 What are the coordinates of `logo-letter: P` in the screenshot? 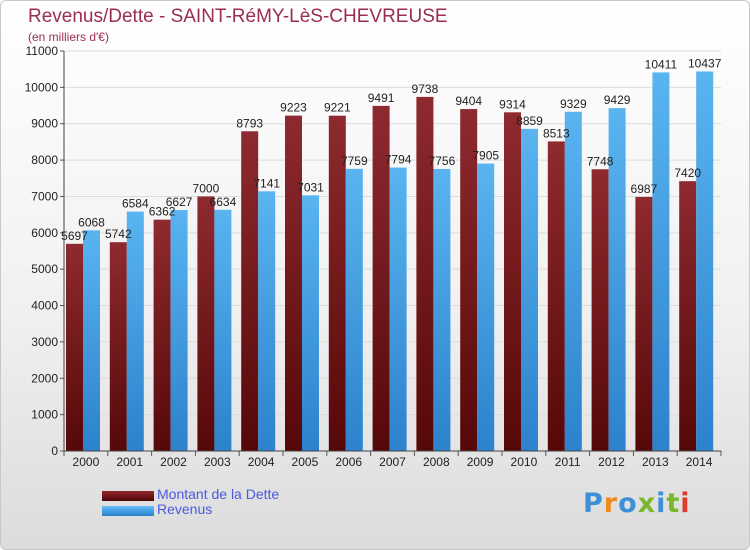 It's located at (593, 503).